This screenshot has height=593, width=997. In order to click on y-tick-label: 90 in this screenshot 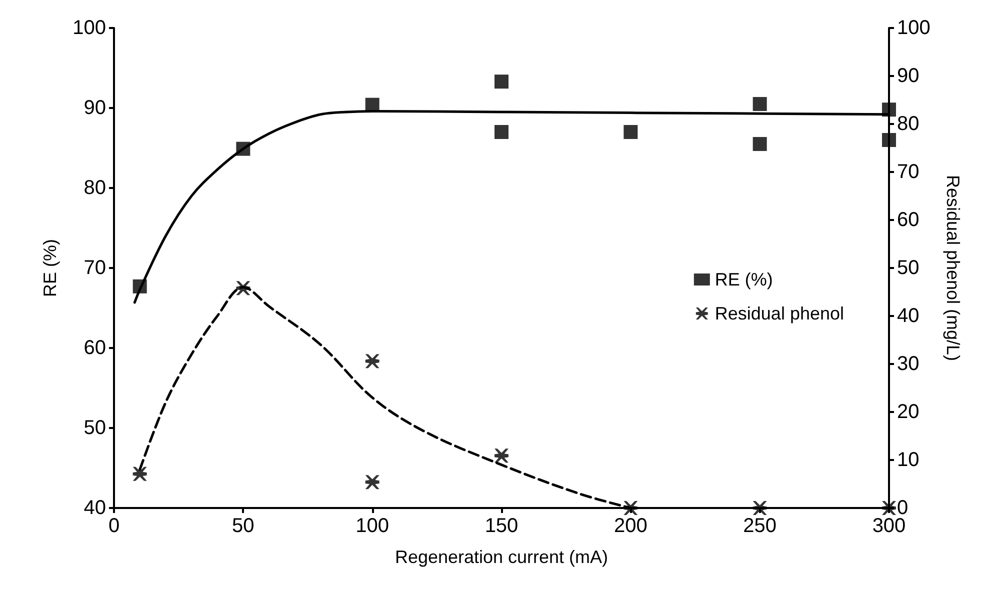, I will do `click(95, 108)`.